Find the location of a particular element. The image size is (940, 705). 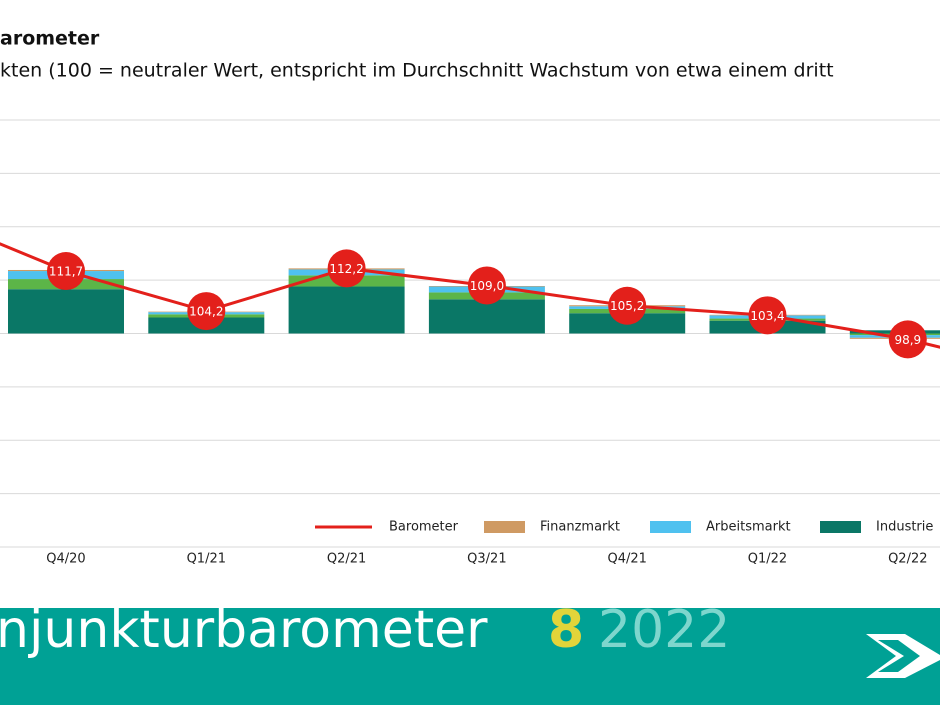

data-label: 103,4 is located at coordinates (767, 316).